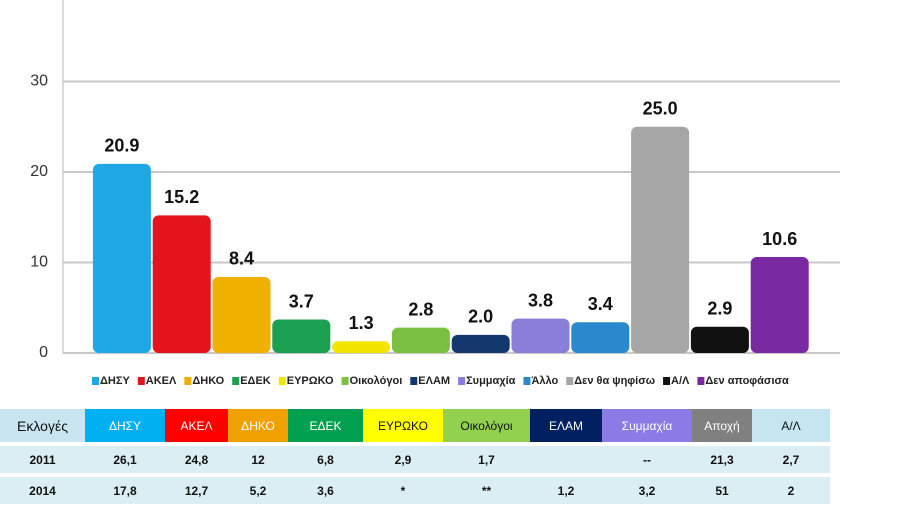 The height and width of the screenshot is (508, 900). What do you see at coordinates (125, 459) in the screenshot?
I see `table-cell: 26,1` at bounding box center [125, 459].